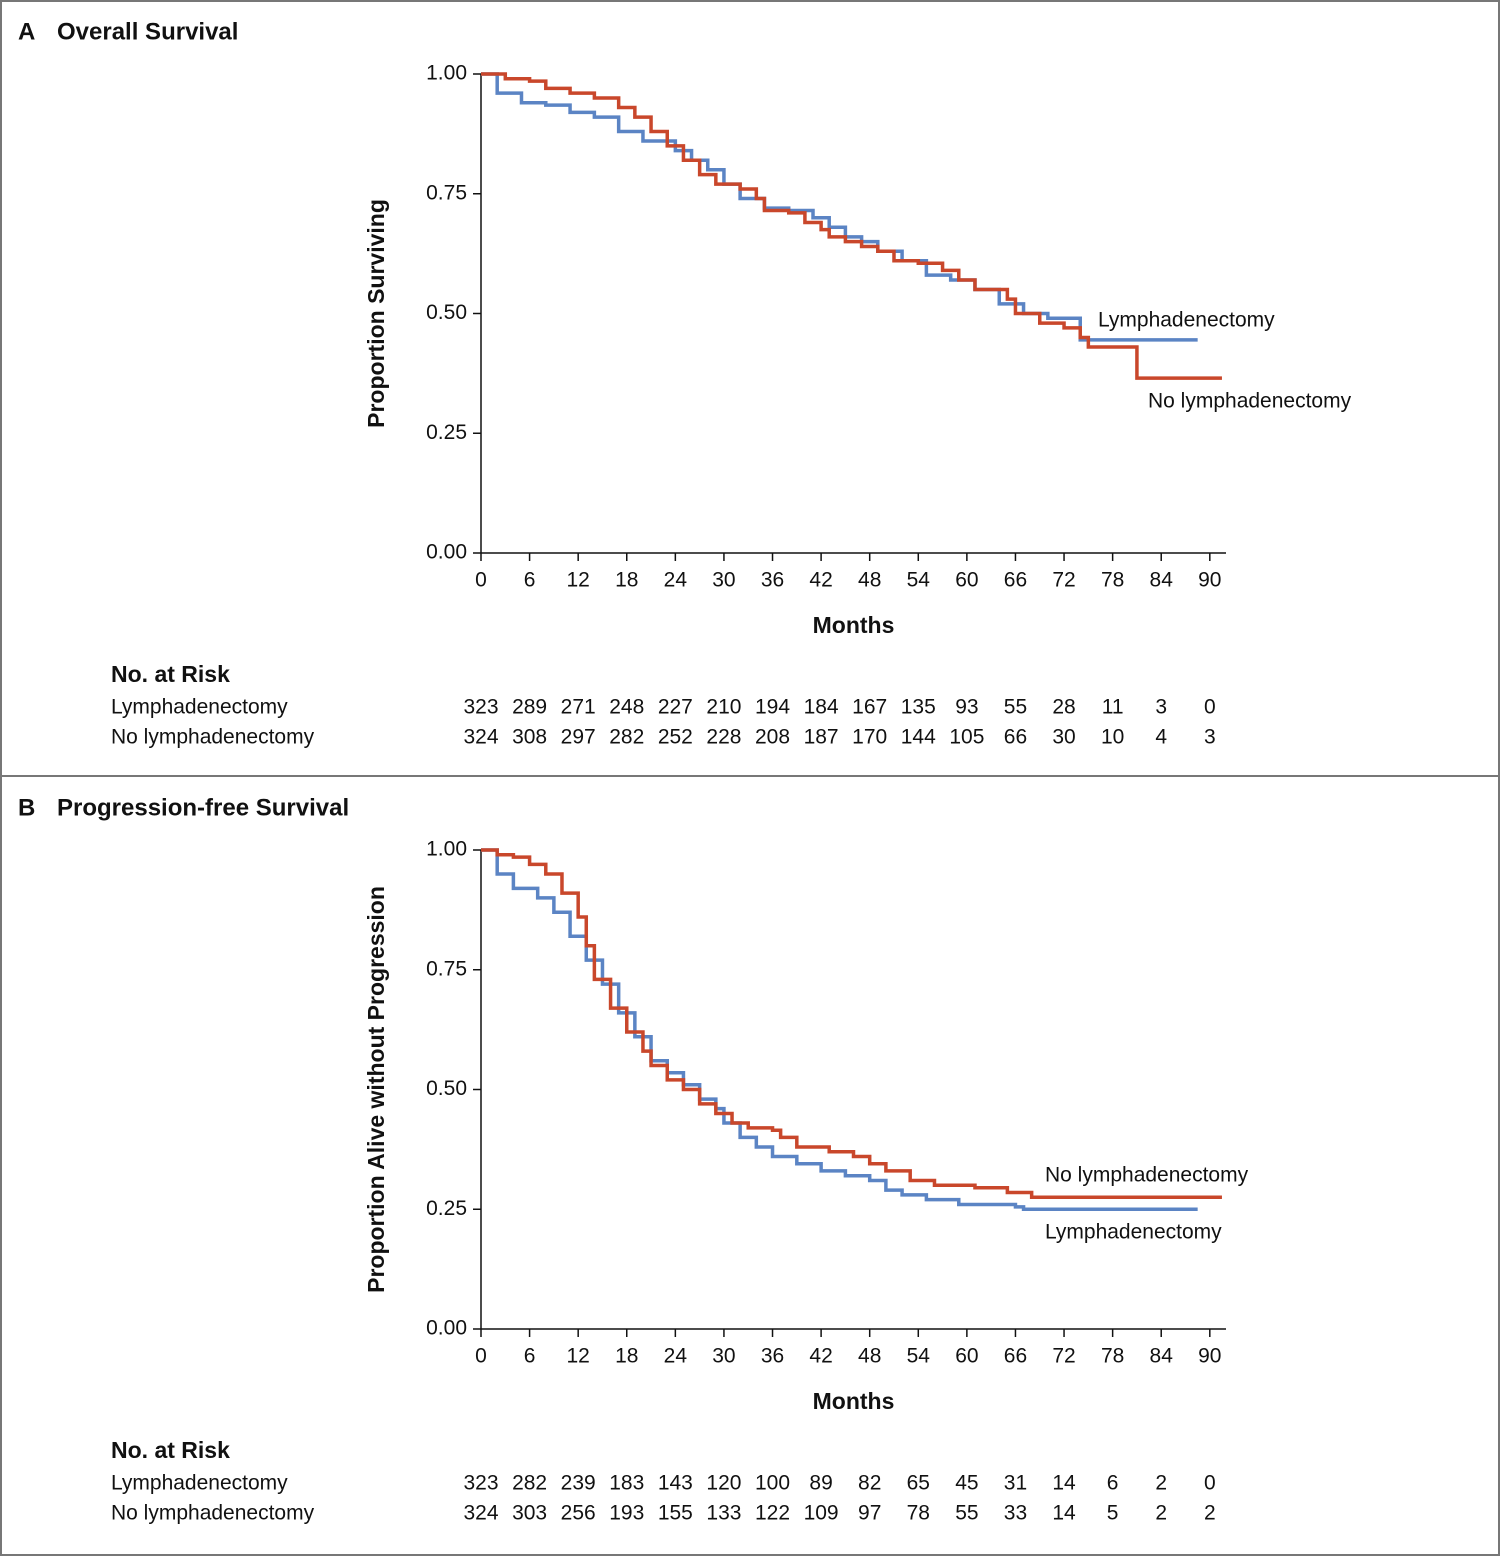  Describe the element at coordinates (821, 737) in the screenshot. I see `risk-count: 187` at that location.